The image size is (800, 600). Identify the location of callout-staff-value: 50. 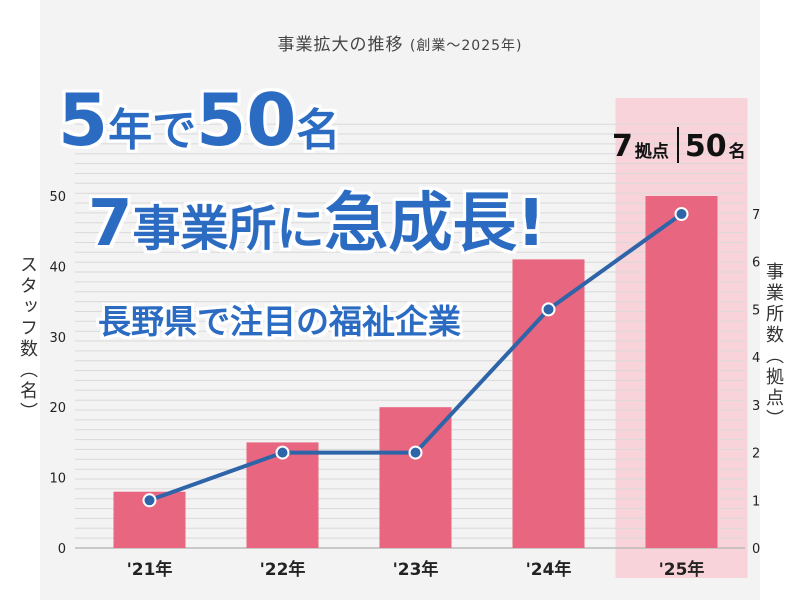
(705, 146).